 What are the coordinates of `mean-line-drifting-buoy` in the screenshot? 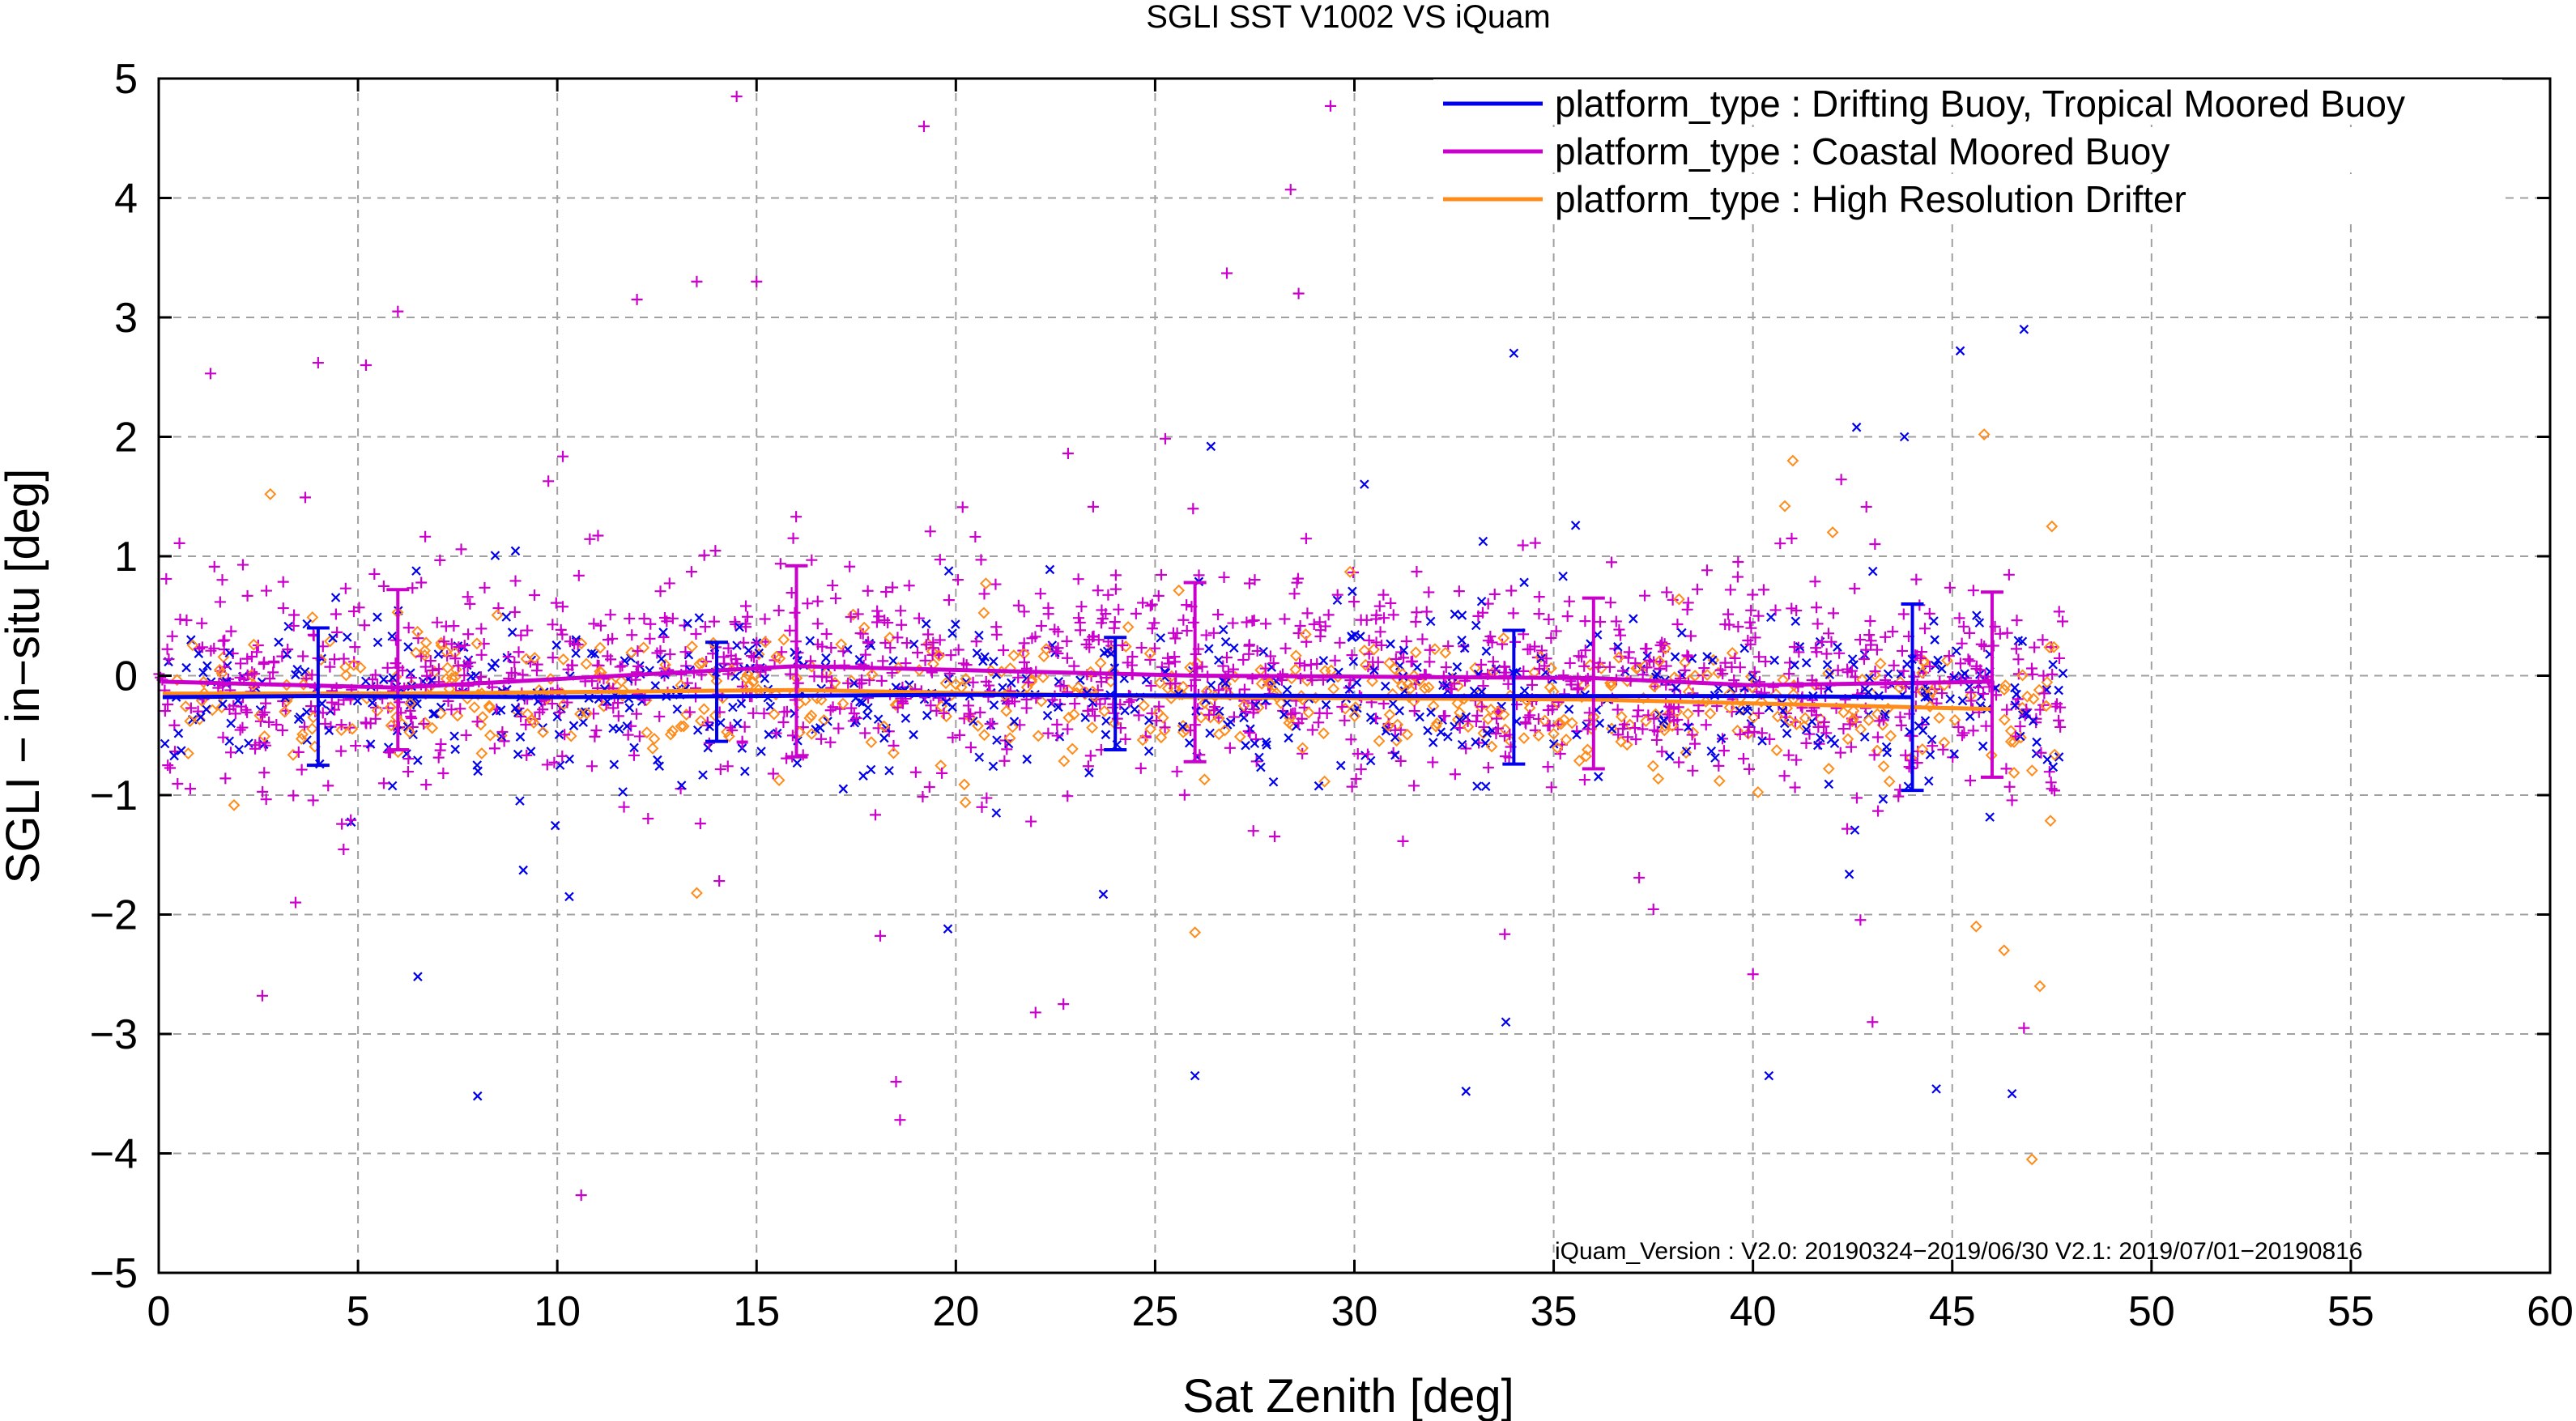 It's located at (1037, 696).